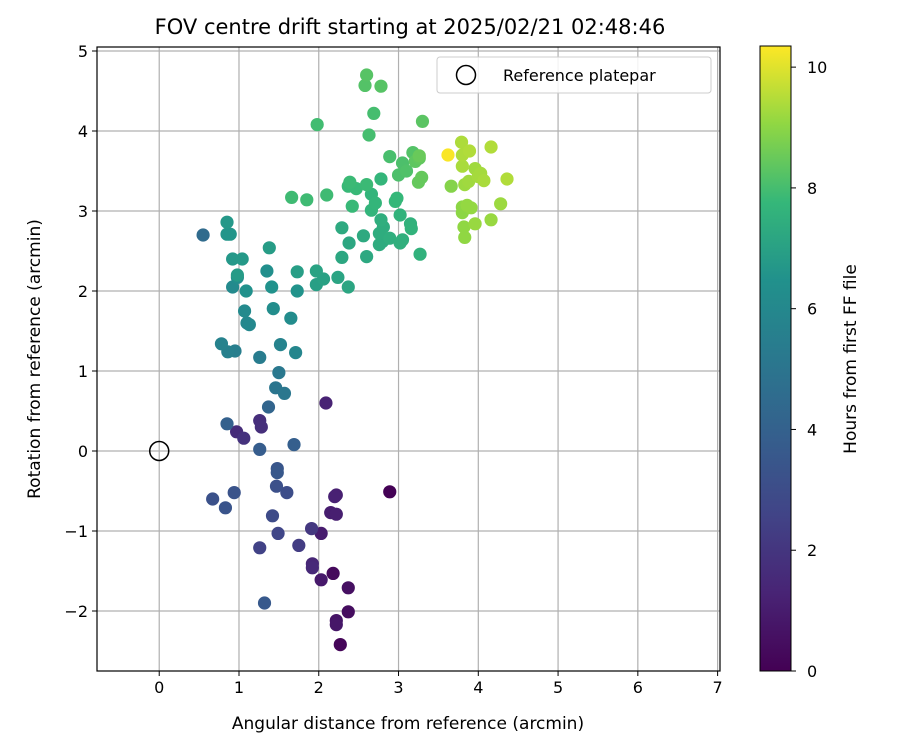 The height and width of the screenshot is (750, 900). I want to click on y-tick-label-2: 0, so click(83, 451).